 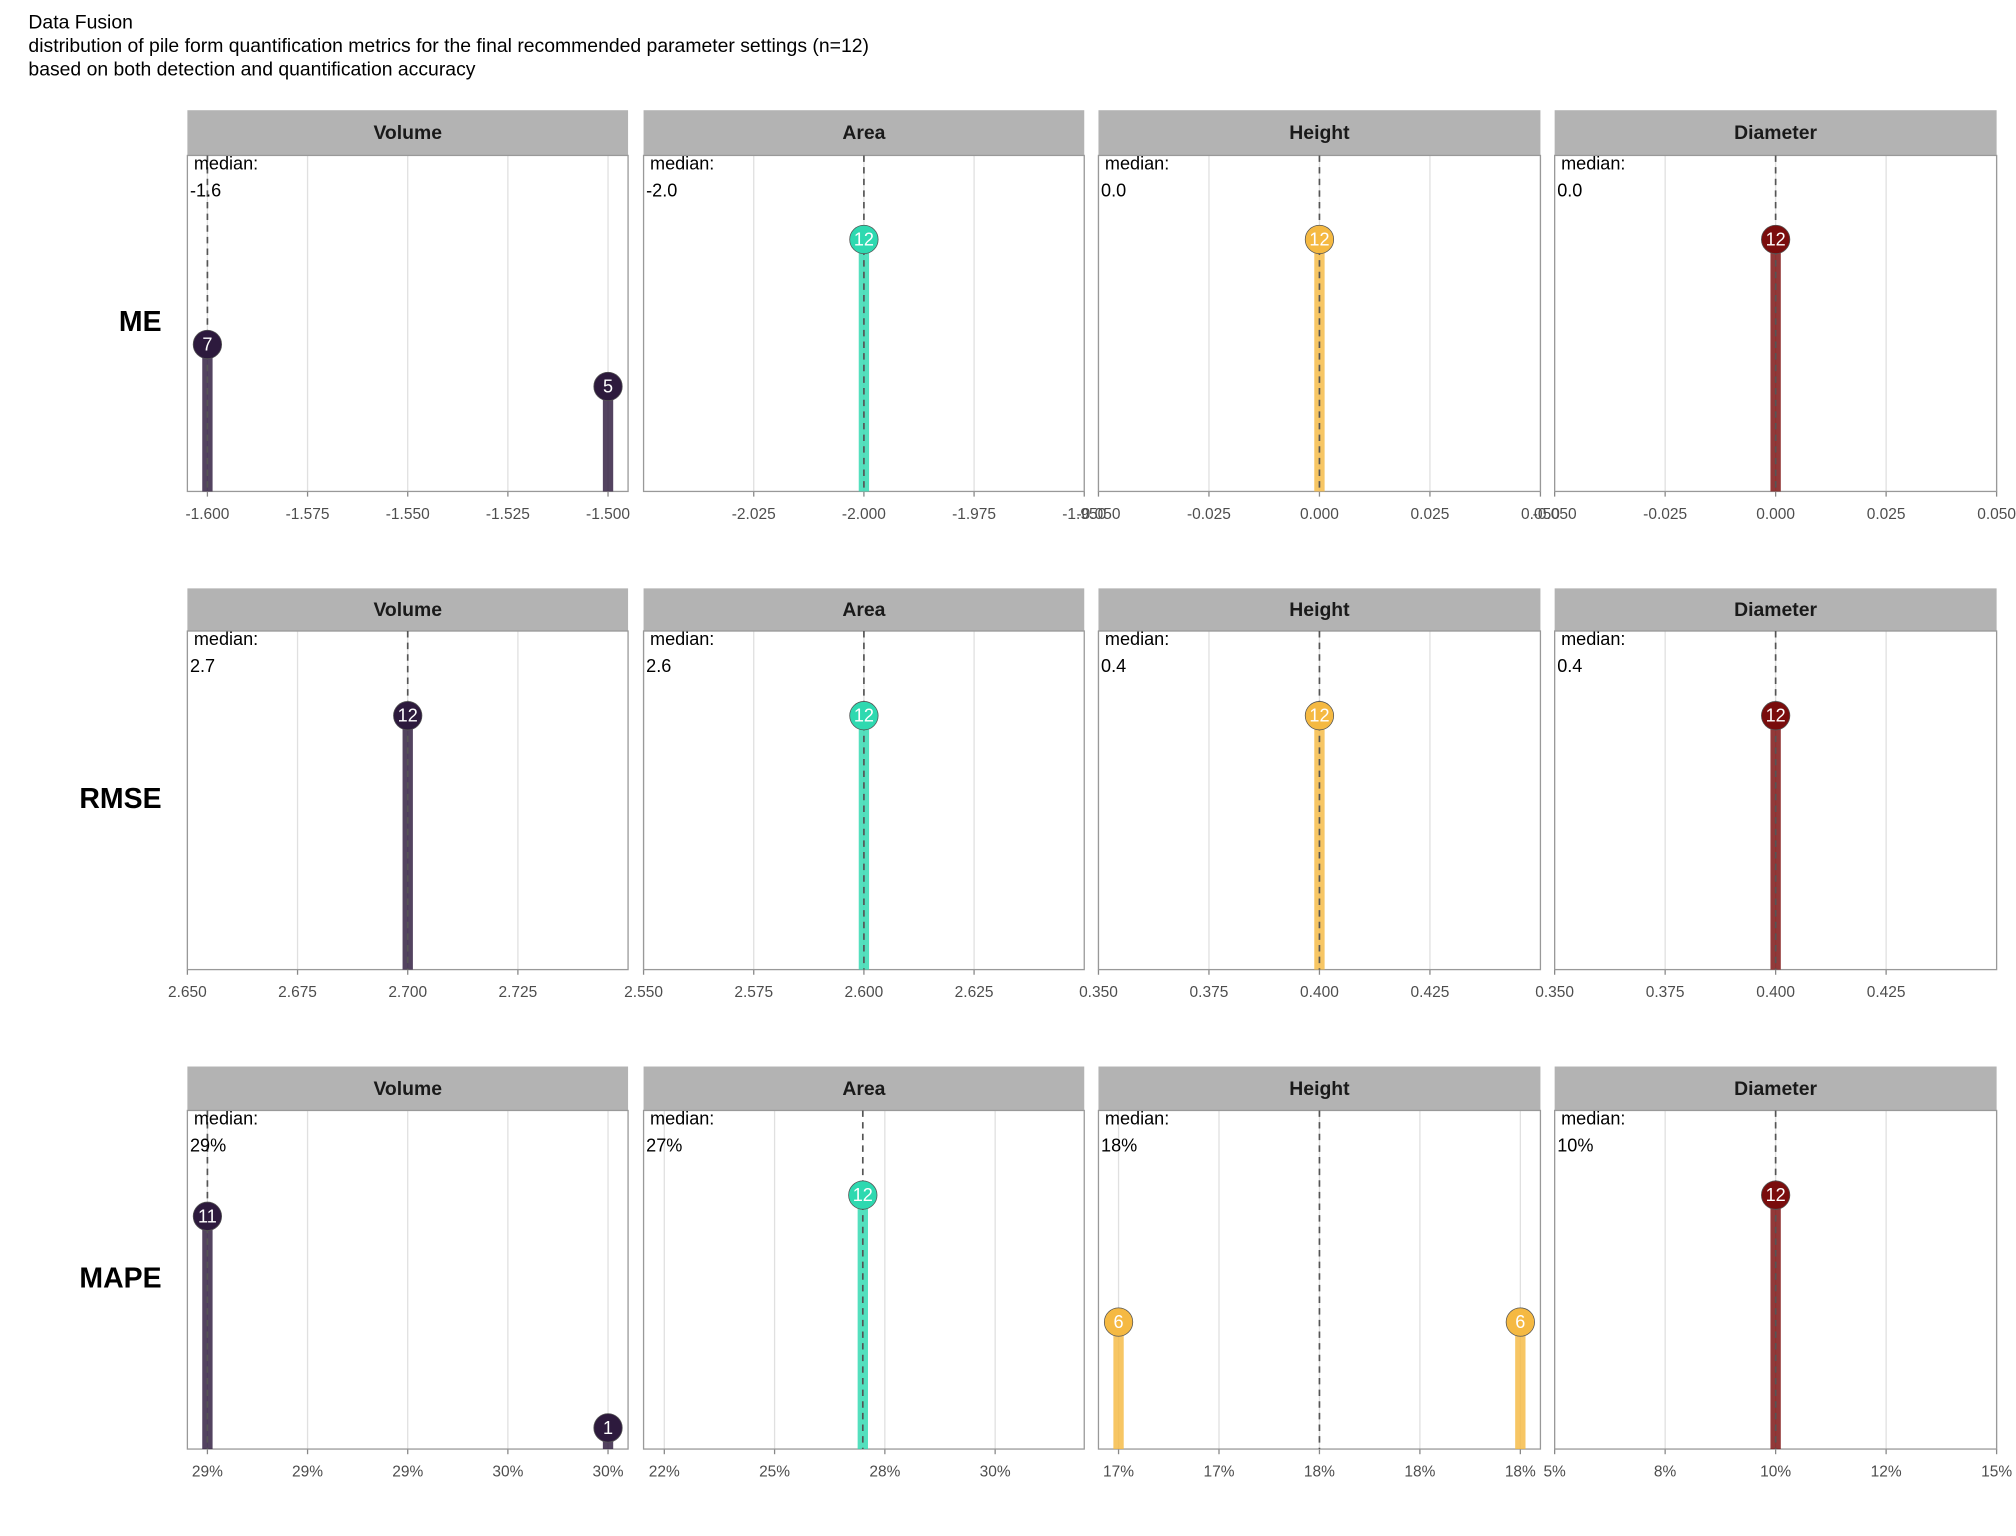 I want to click on x-tick-label: -1.525, so click(x=508, y=514).